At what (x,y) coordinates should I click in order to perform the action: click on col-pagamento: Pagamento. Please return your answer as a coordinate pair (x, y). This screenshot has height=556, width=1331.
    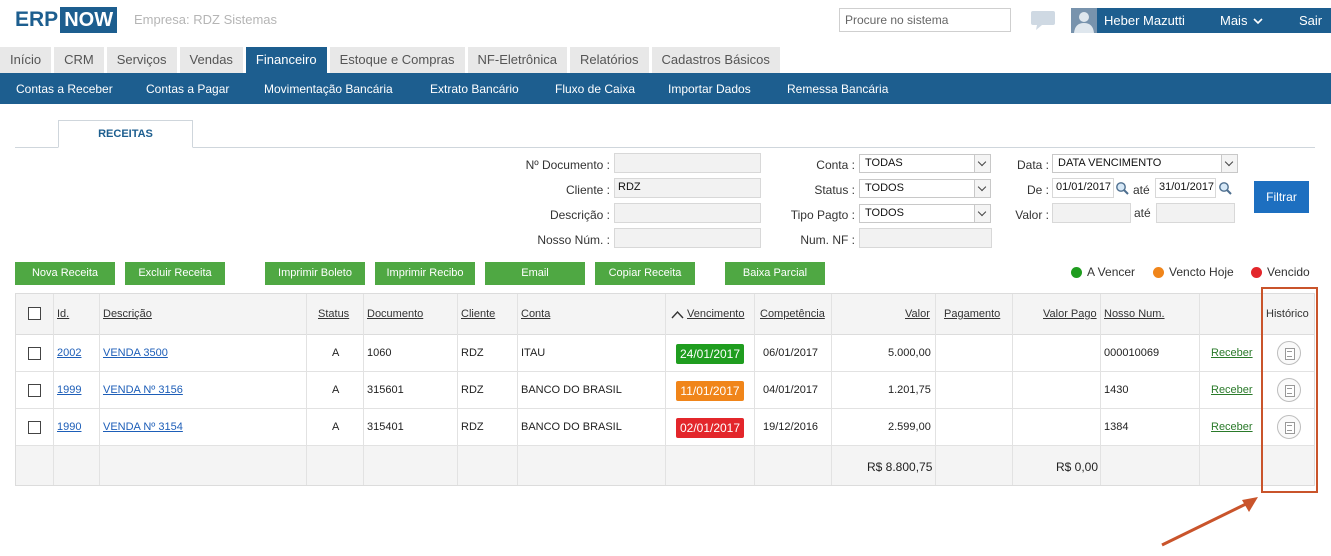
    Looking at the image, I should click on (972, 314).